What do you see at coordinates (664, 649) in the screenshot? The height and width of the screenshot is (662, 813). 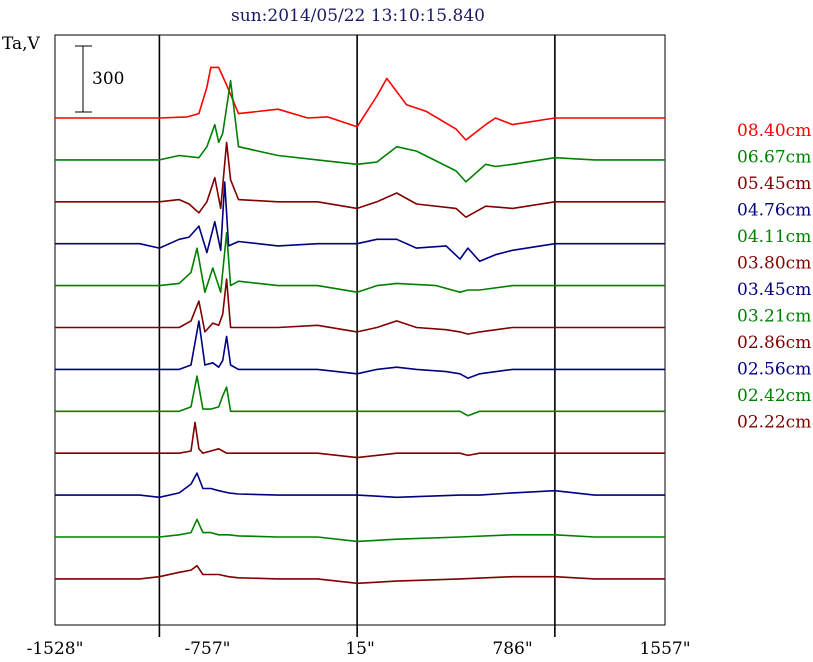 I see `x-tick-label-4: 1557"` at bounding box center [664, 649].